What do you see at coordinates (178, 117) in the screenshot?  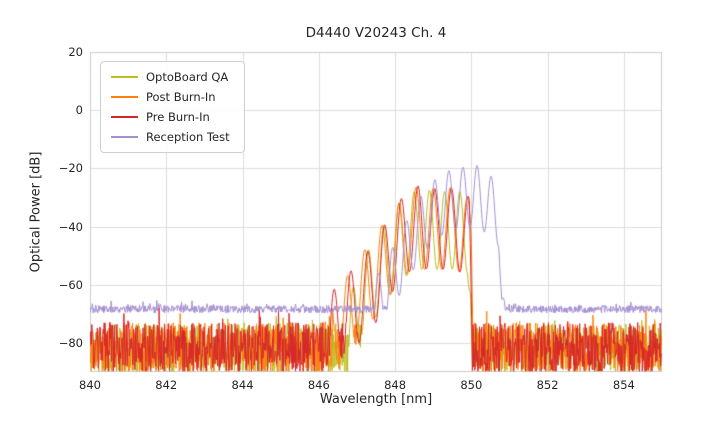 I see `legend-label: Pre Burn-In` at bounding box center [178, 117].